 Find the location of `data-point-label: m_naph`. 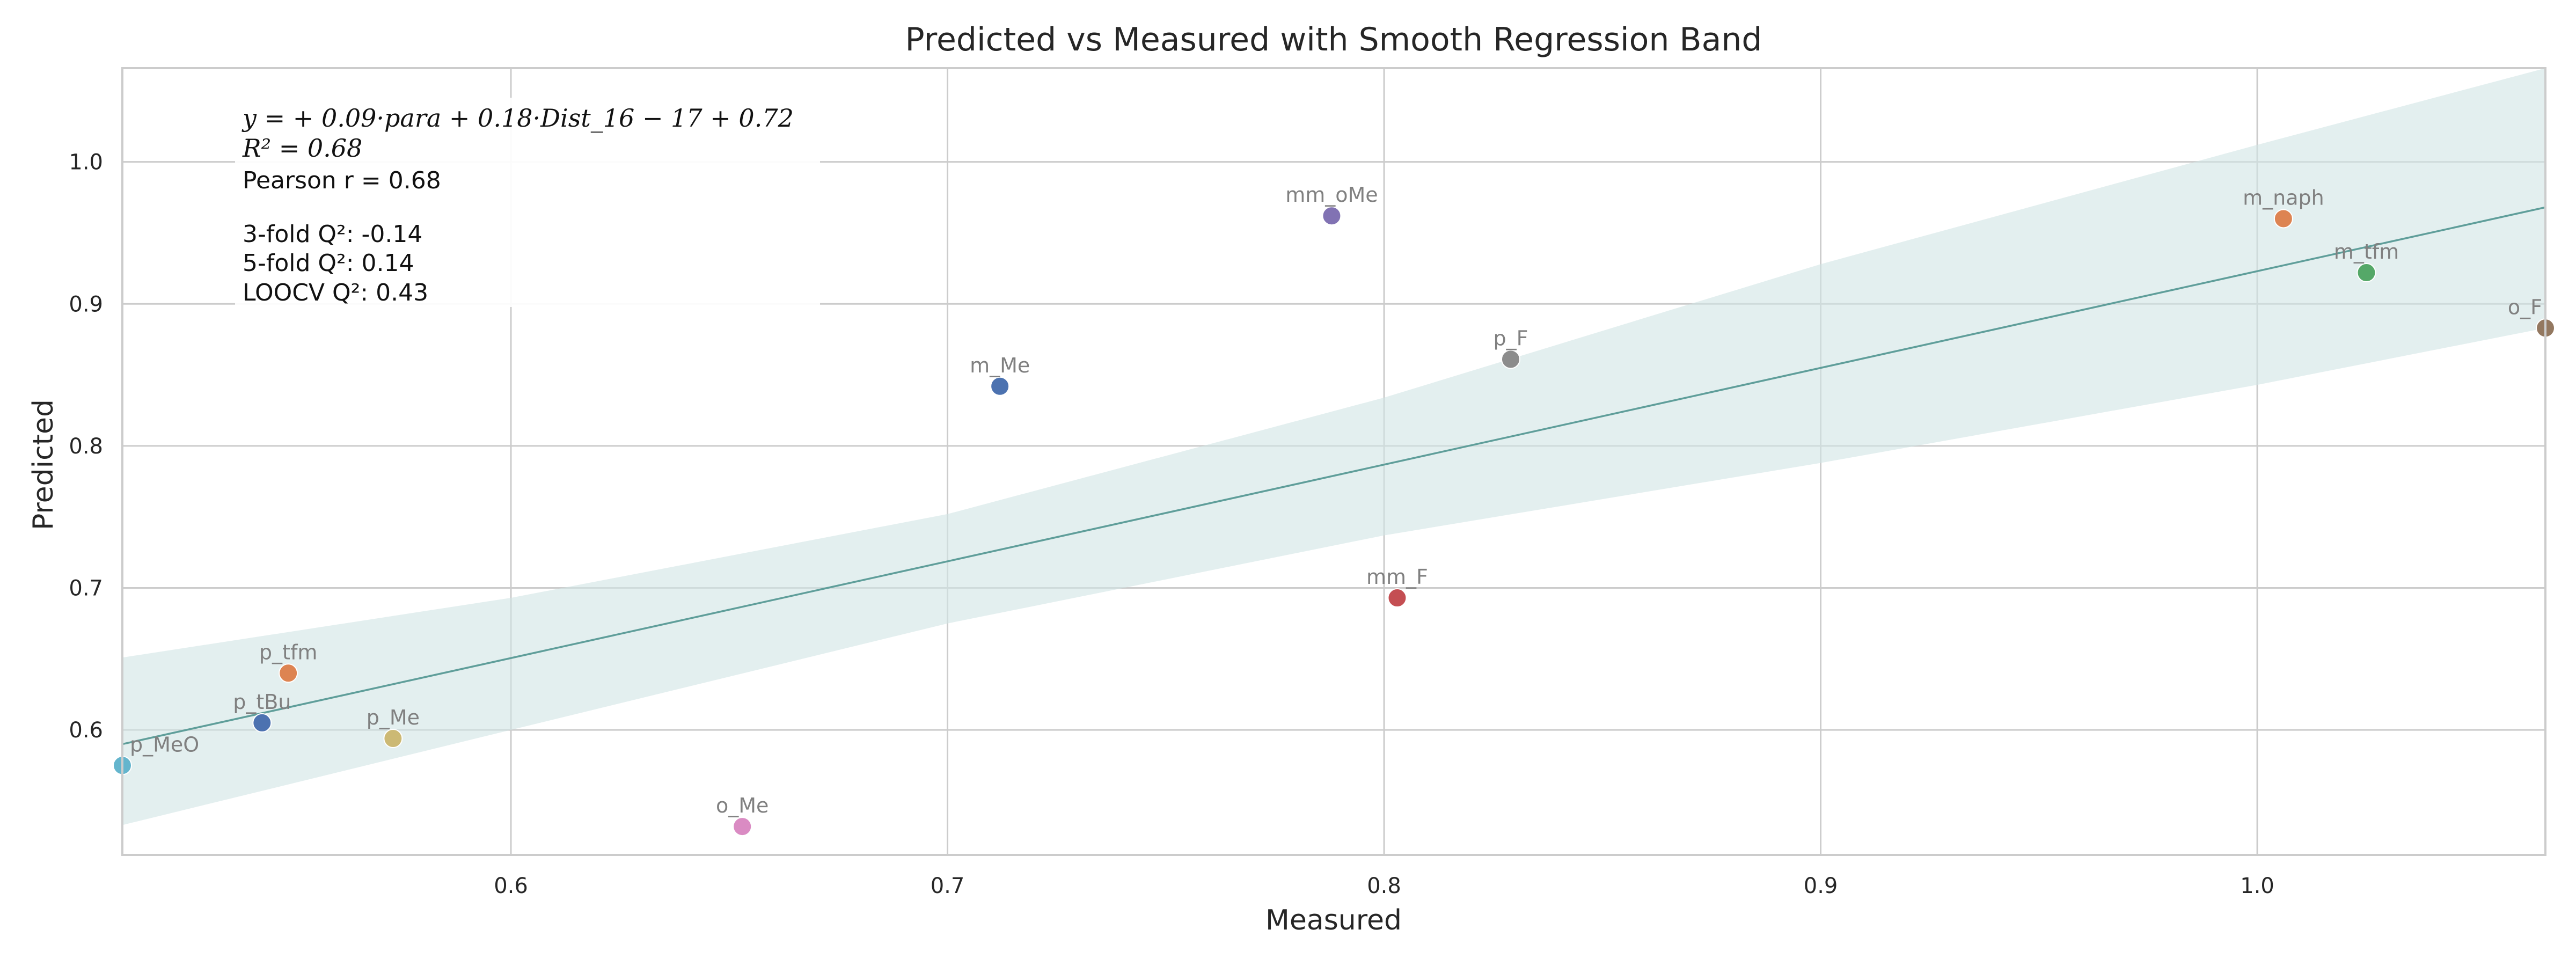

data-point-label: m_naph is located at coordinates (2283, 197).